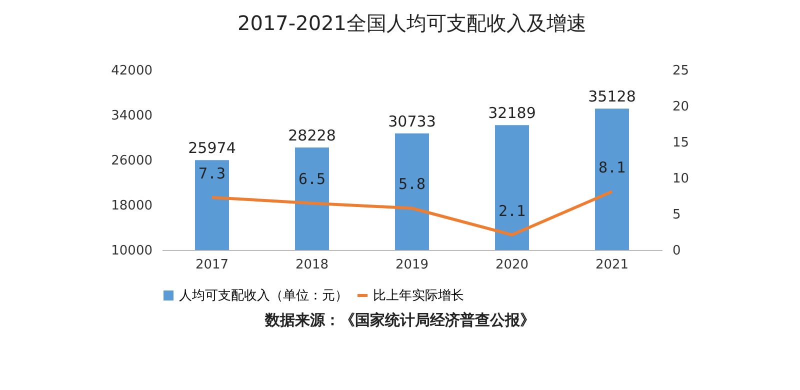  Describe the element at coordinates (212, 265) in the screenshot. I see `x-tick-label: 2017` at that location.